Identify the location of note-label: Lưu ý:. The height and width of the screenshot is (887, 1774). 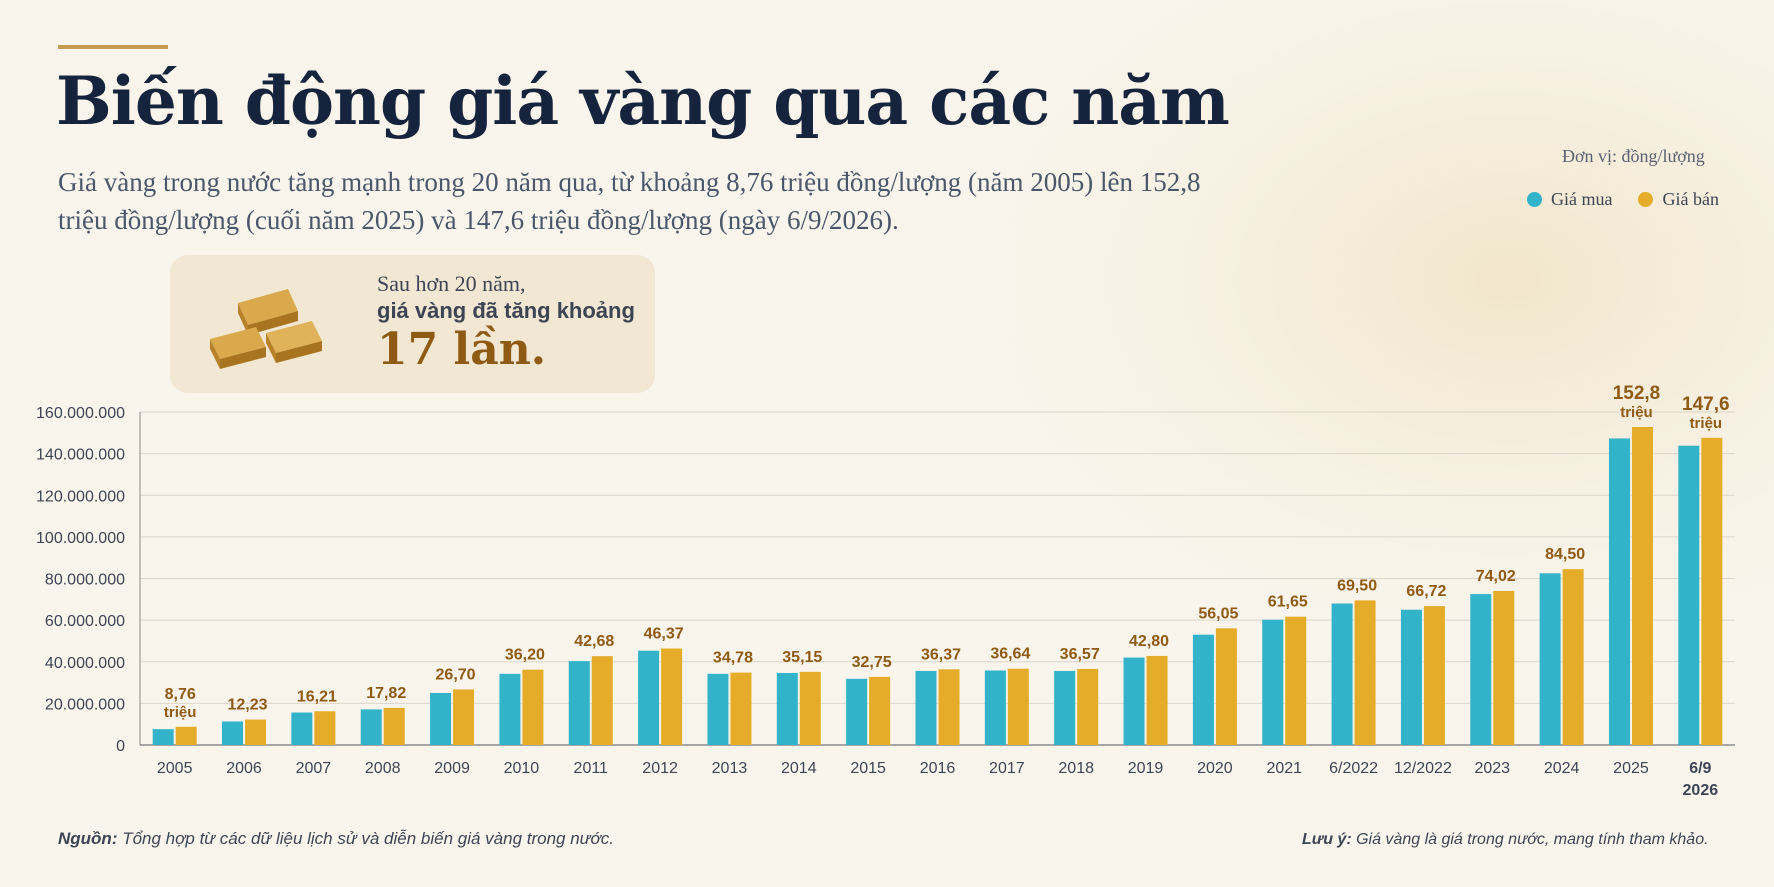
(1327, 839).